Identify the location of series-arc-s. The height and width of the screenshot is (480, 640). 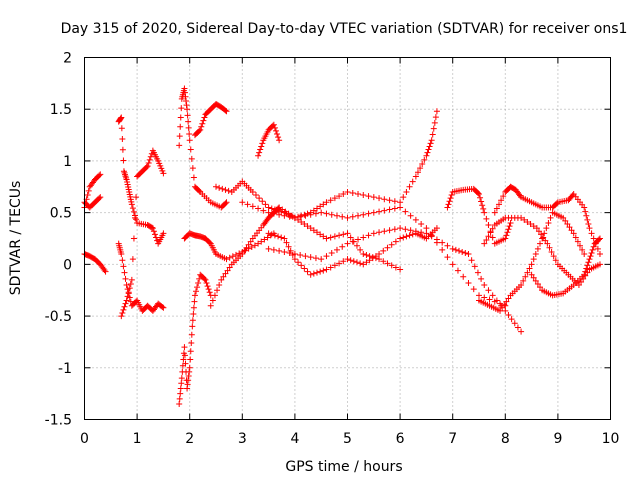
(547, 220).